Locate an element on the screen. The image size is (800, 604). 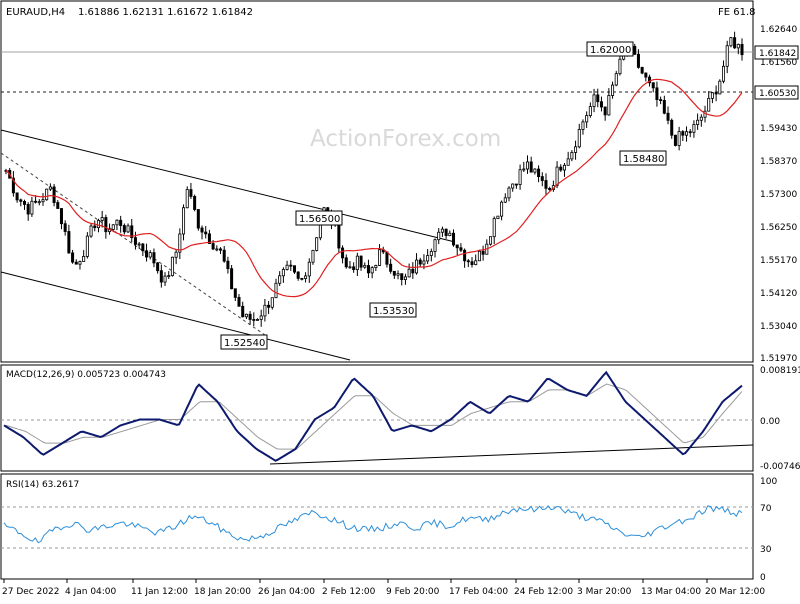
macd-tick: 0.00 is located at coordinates (770, 422).